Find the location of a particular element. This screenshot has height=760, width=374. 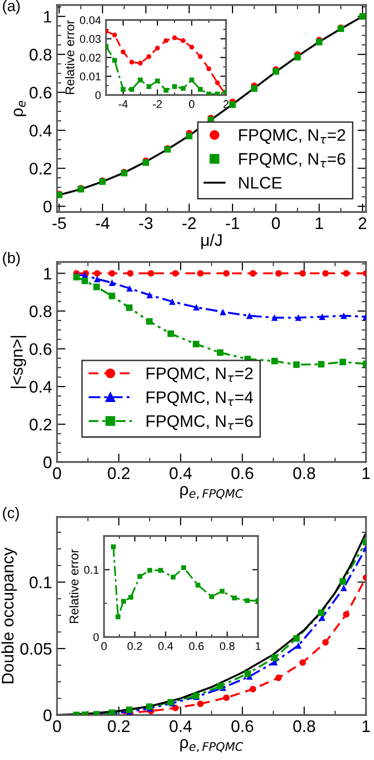

x-tick-label: 2 is located at coordinates (362, 223).